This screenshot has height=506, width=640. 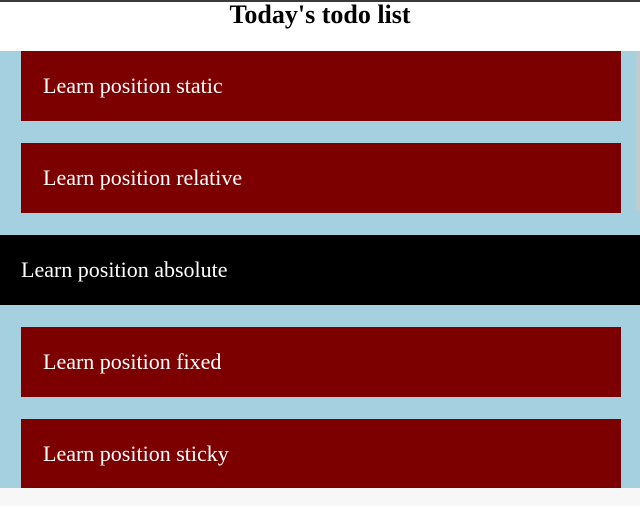 I want to click on scrollbar, so click(x=638, y=131).